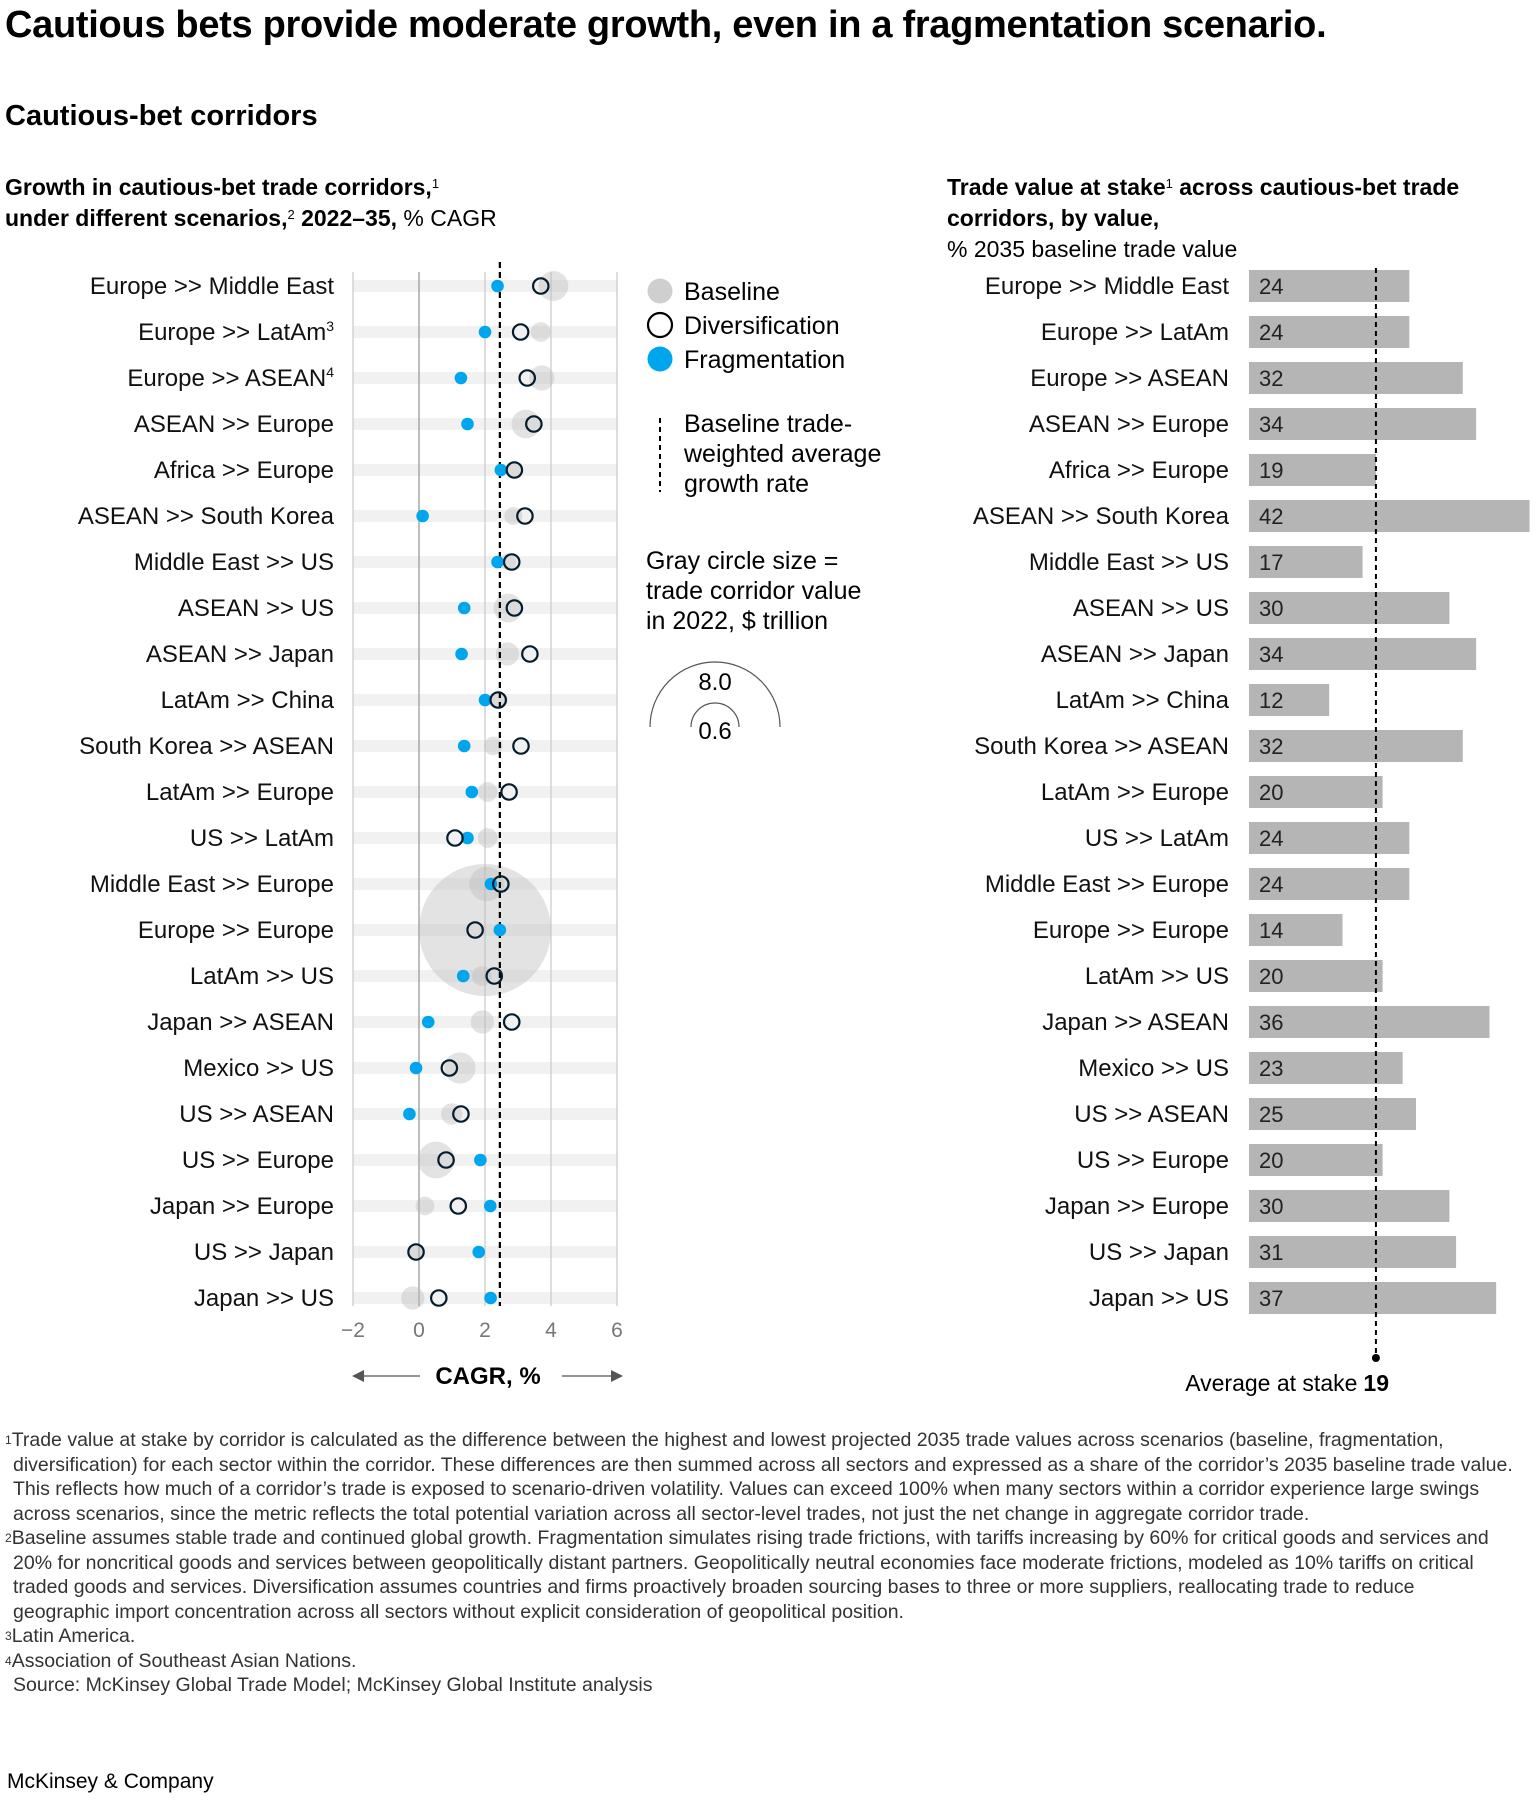 The image size is (1536, 1801). Describe the element at coordinates (8, 1636) in the screenshot. I see `footnote-marker: 3` at that location.